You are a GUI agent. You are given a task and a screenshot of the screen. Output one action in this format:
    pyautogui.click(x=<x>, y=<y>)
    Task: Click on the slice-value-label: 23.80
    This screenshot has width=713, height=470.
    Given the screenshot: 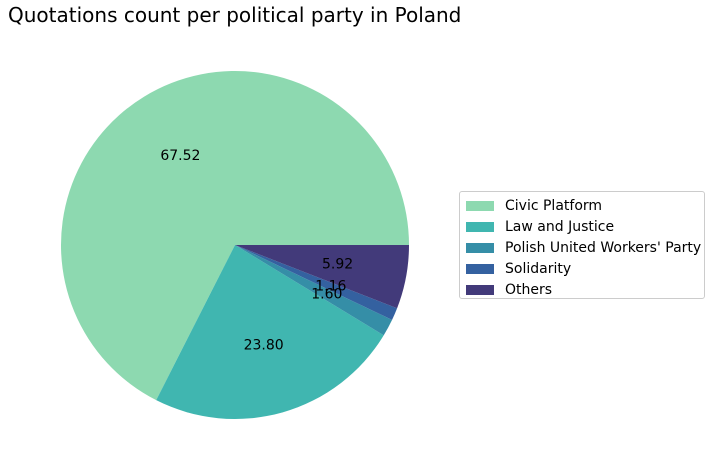 What is the action you would take?
    pyautogui.click(x=264, y=345)
    